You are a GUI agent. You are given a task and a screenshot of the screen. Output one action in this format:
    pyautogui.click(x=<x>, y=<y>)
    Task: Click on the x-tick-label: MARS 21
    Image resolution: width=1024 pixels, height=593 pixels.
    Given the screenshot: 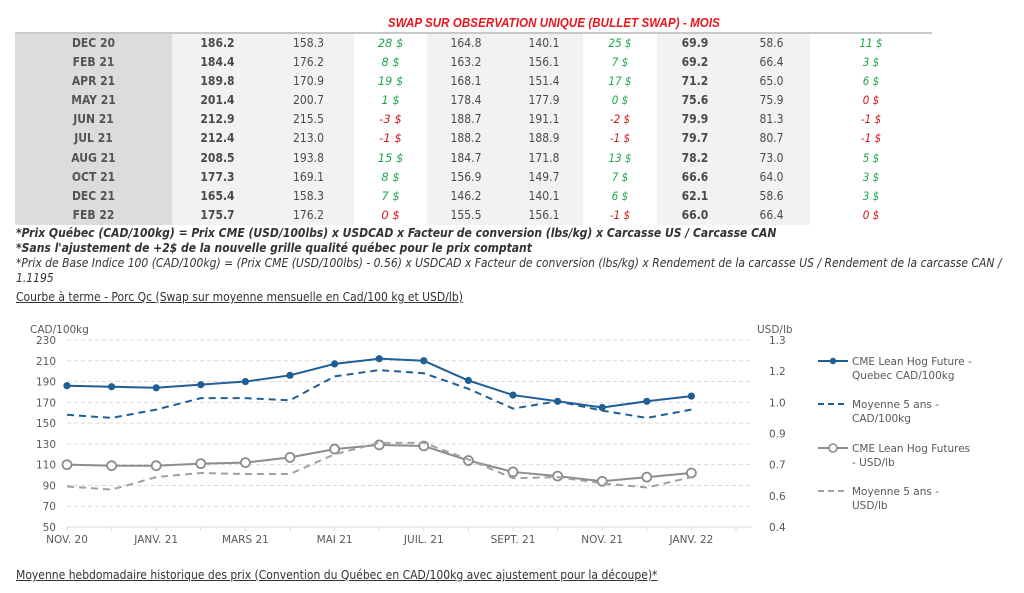 What is the action you would take?
    pyautogui.click(x=245, y=540)
    